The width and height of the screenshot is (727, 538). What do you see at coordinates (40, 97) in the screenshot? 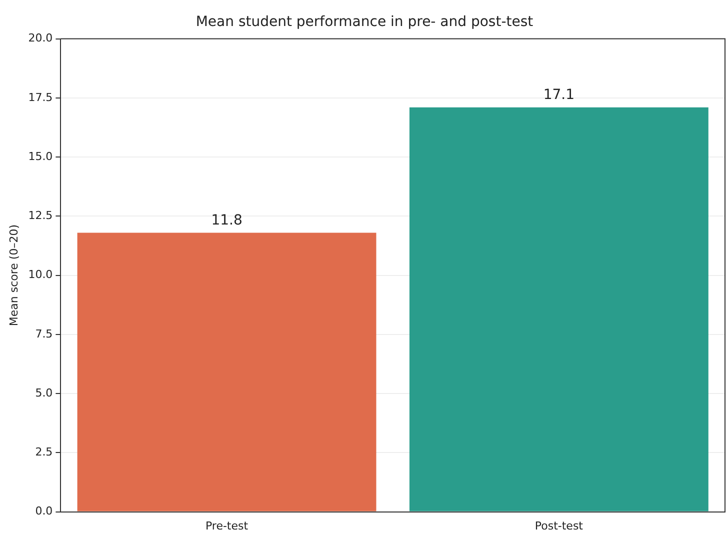
I see `y-tick-label: 17.5` at bounding box center [40, 97].